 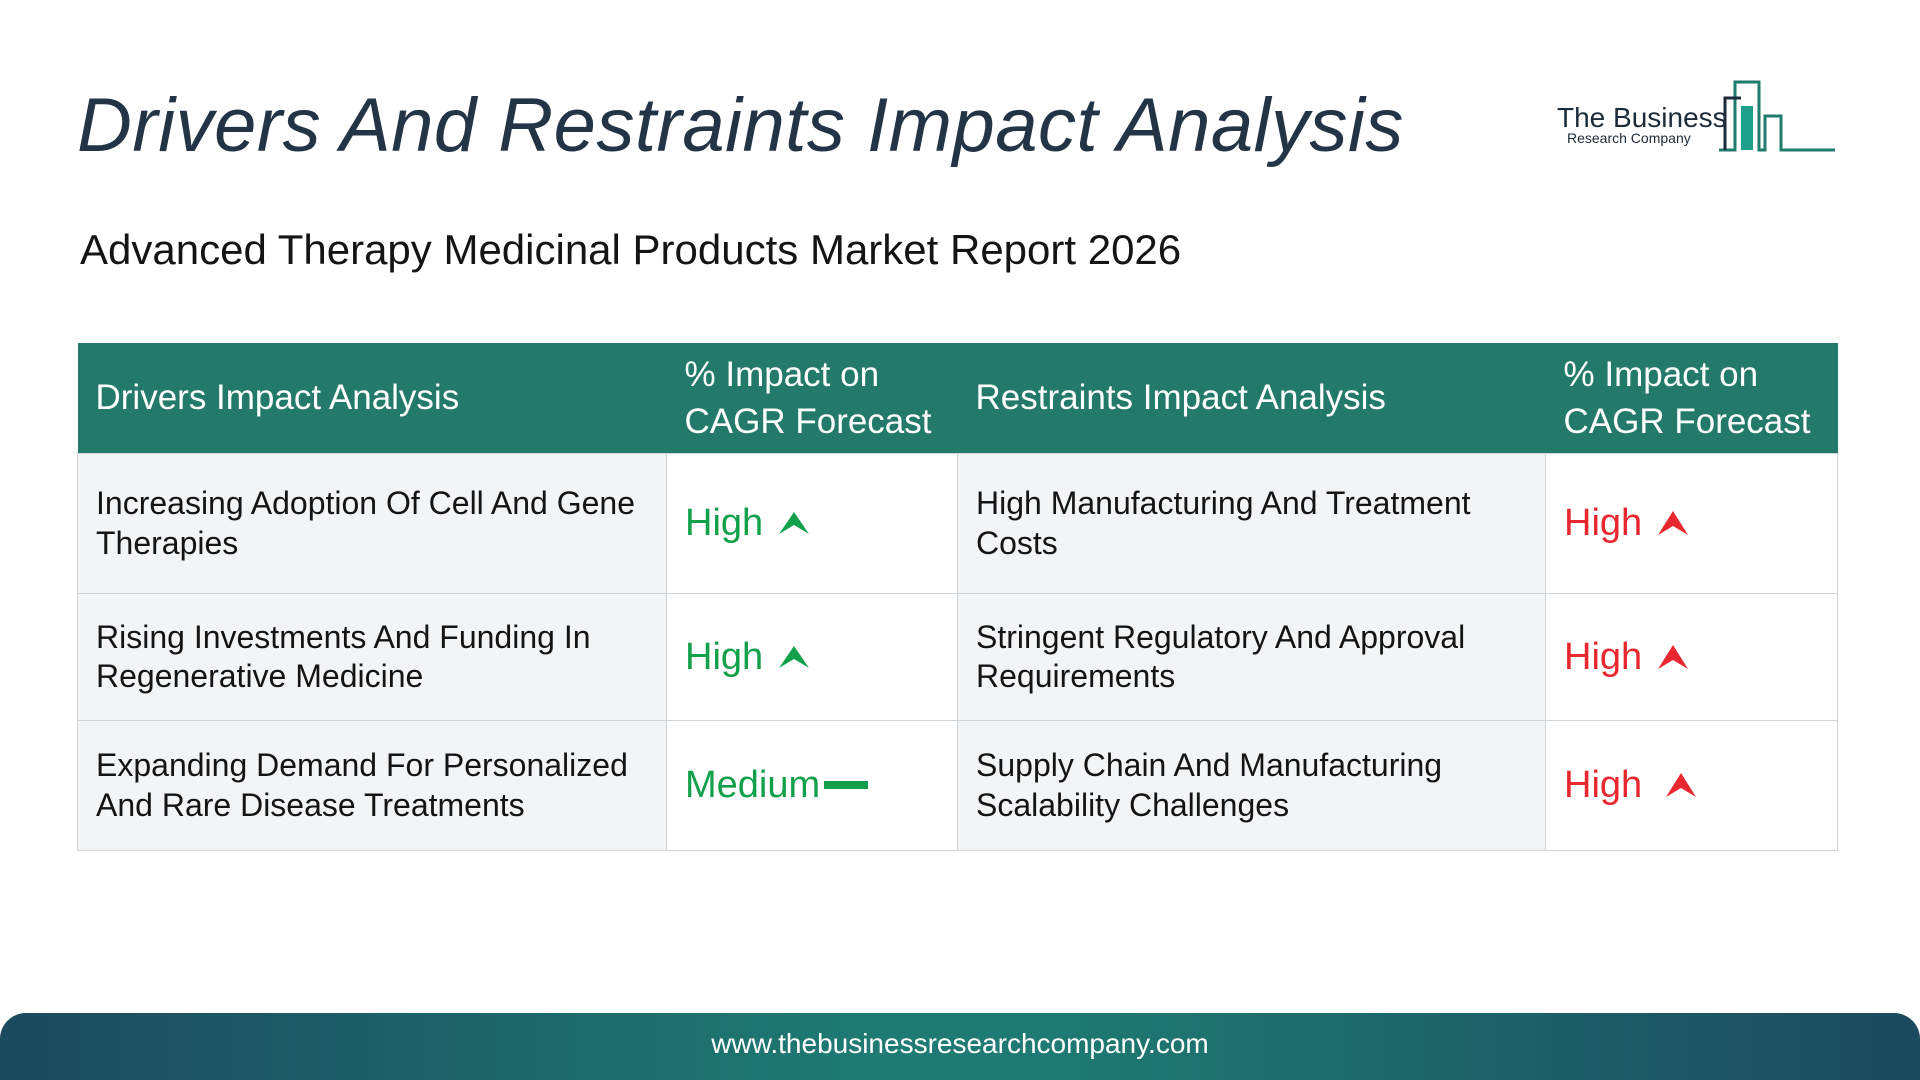 I want to click on header-restraints: Restraints Impact Analysis, so click(x=1251, y=398).